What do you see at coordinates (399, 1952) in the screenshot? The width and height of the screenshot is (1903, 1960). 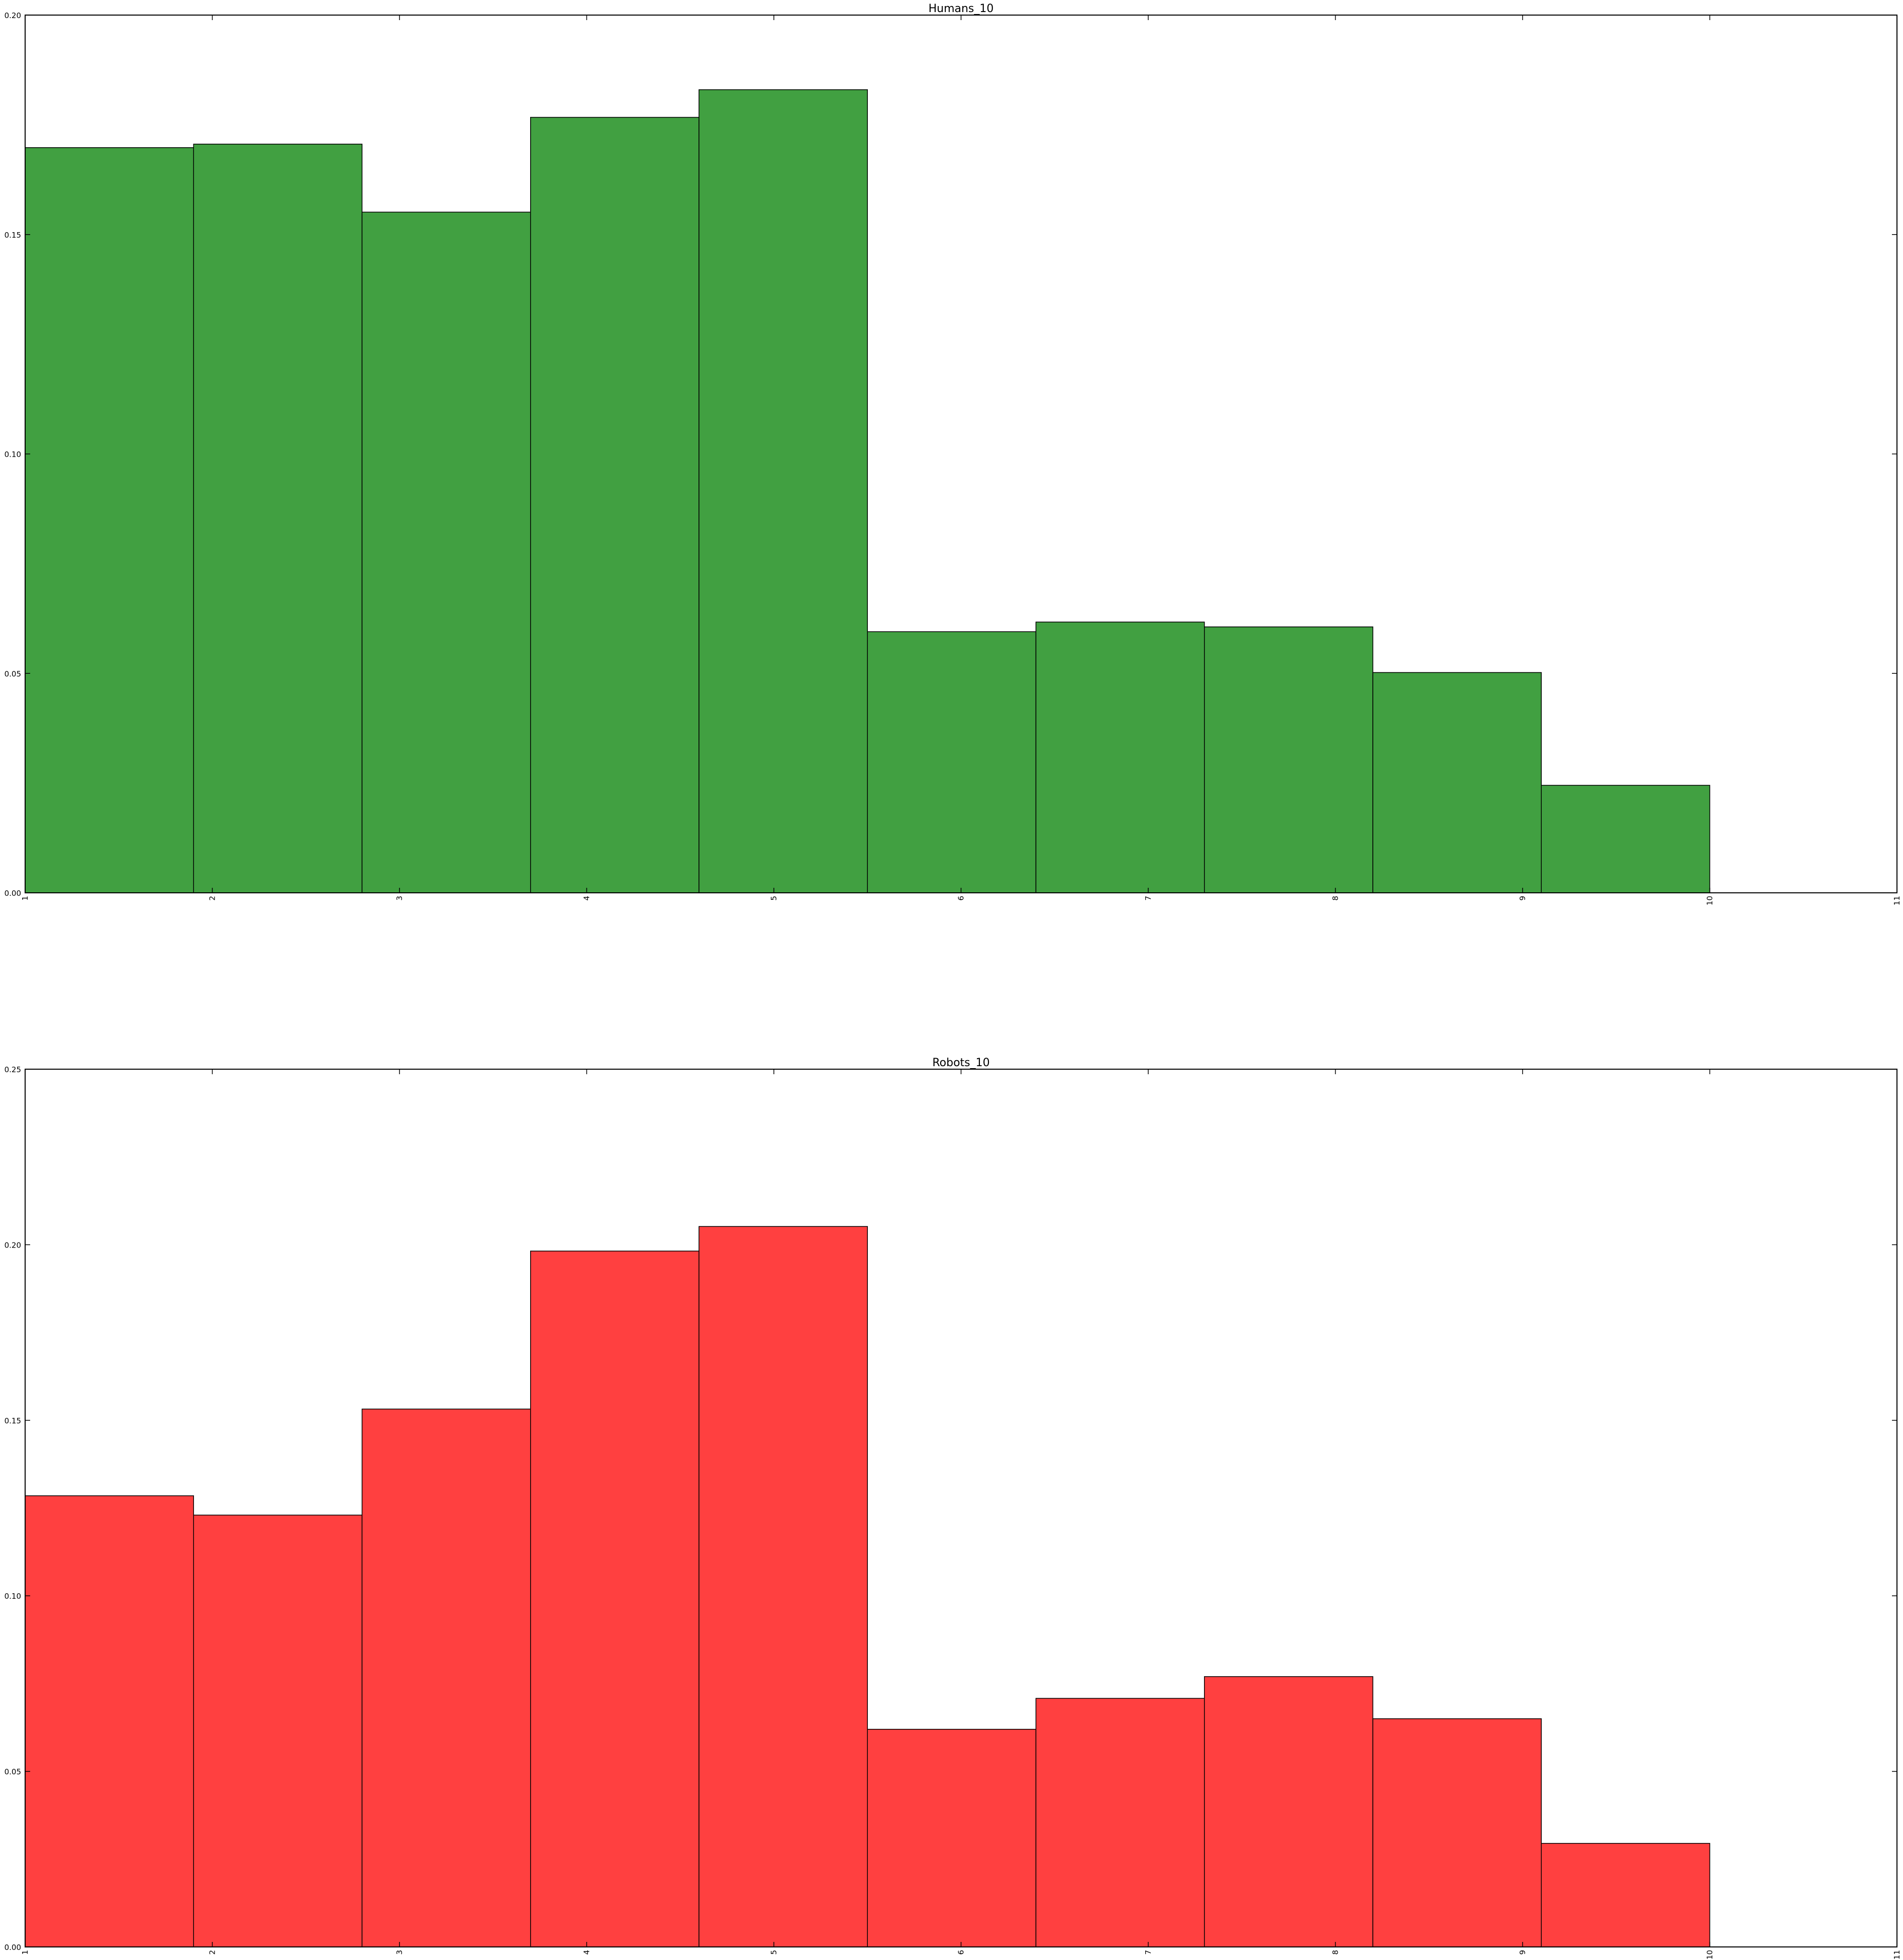 I see `robots-x-tick-label-3: 3` at bounding box center [399, 1952].